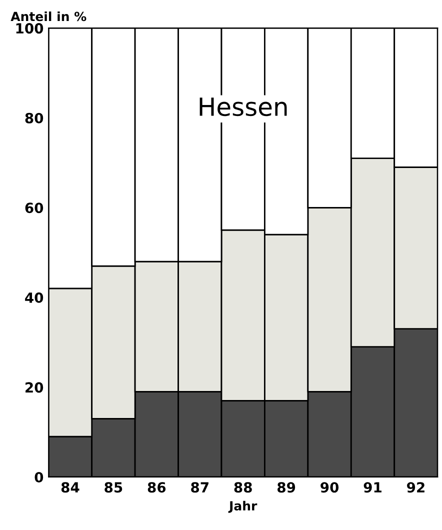  Describe the element at coordinates (113, 487) in the screenshot. I see `x-tick-label: 85` at that location.